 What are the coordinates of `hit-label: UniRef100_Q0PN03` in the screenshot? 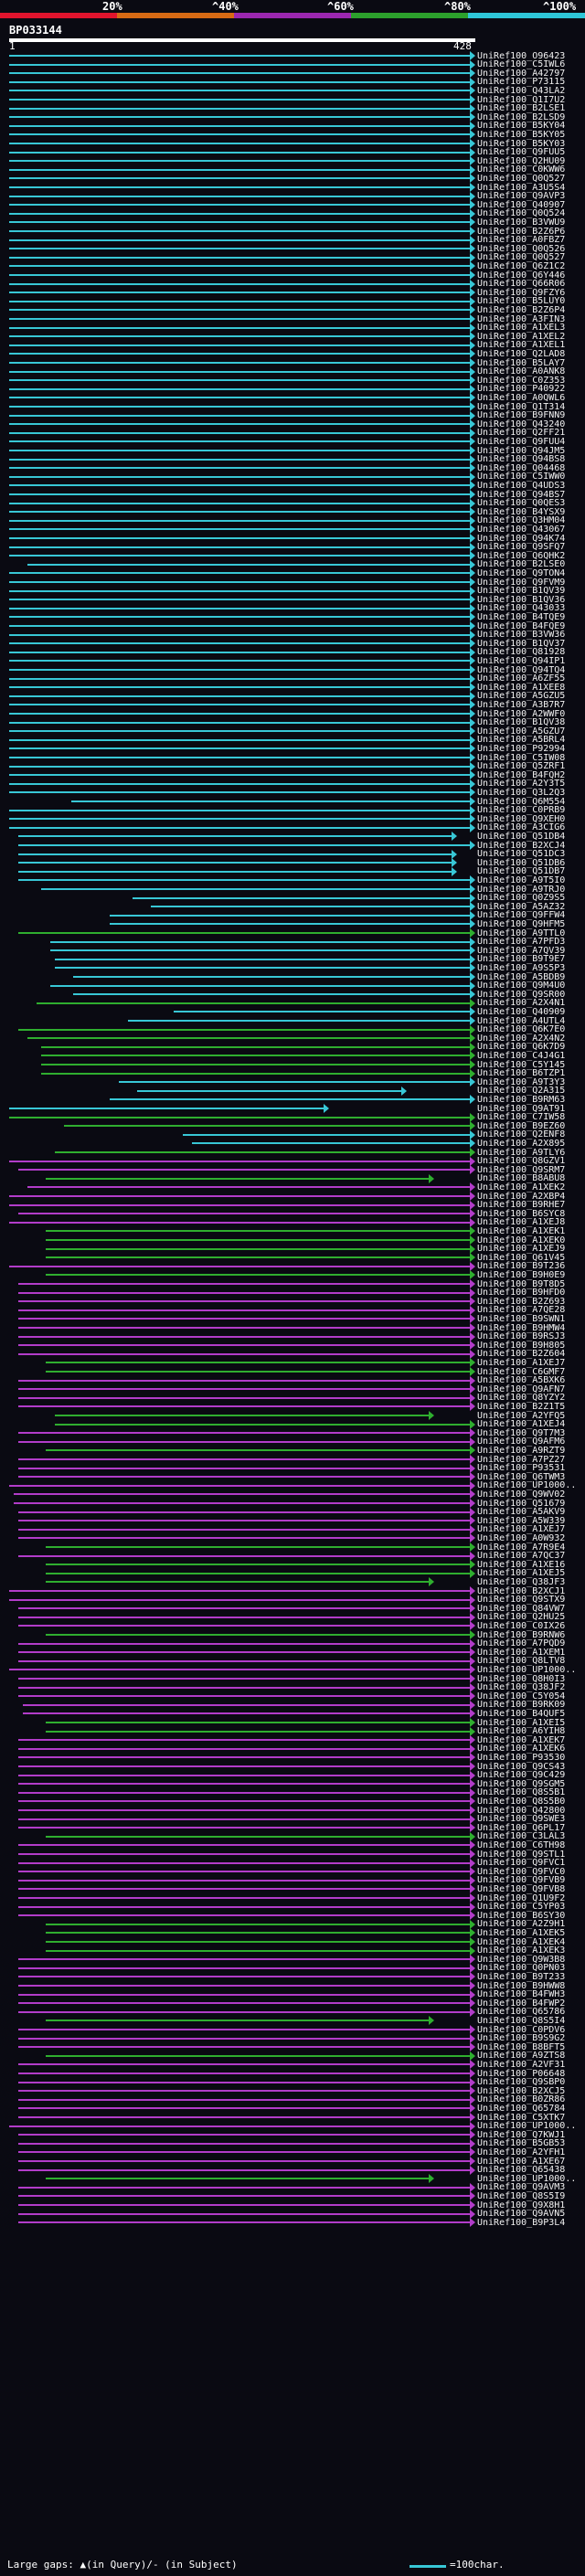 It's located at (521, 1968).